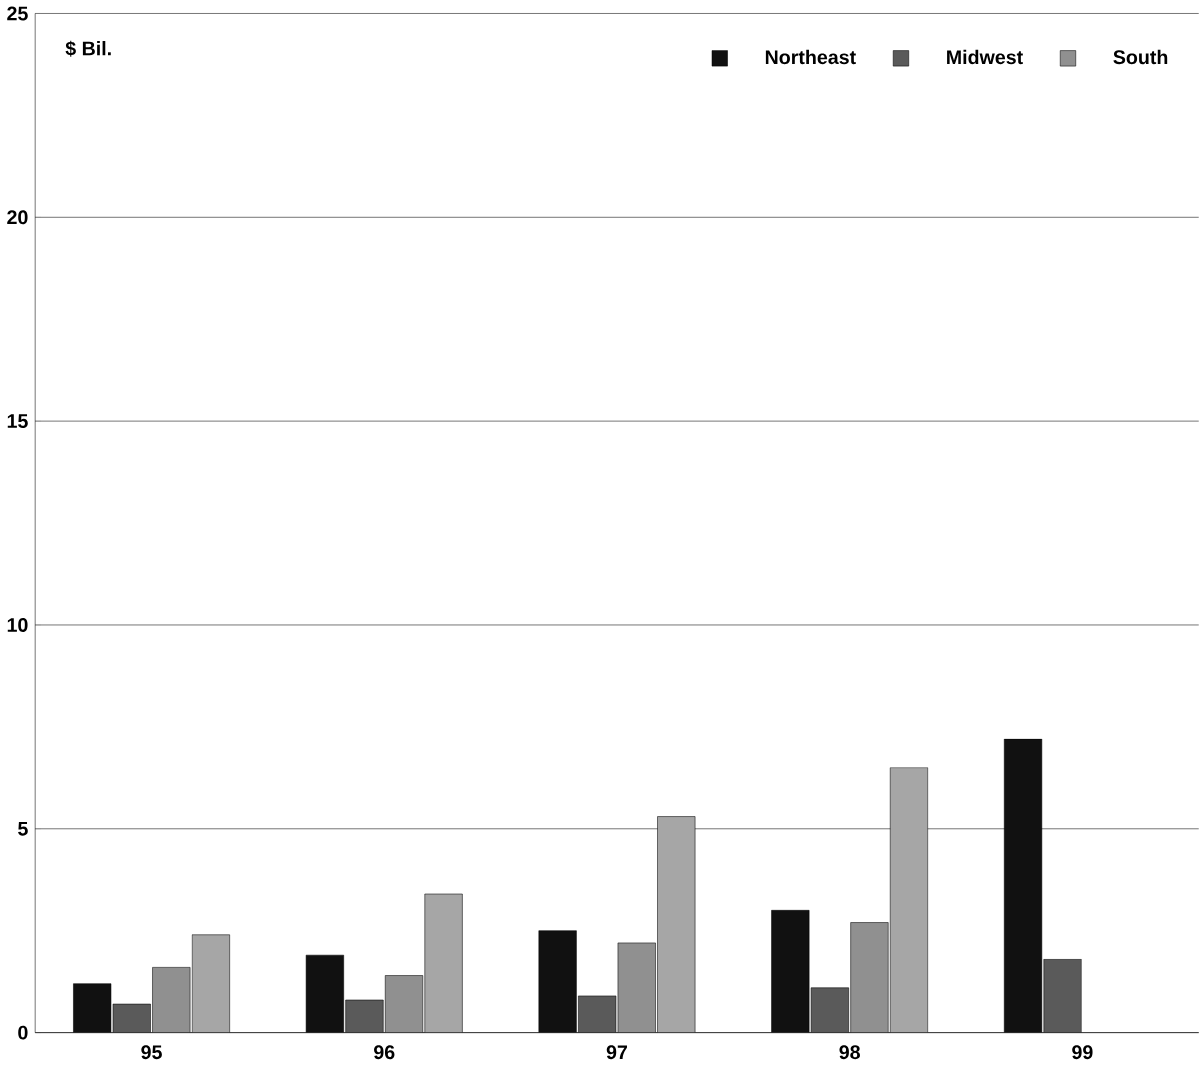 The width and height of the screenshot is (1199, 1066). Describe the element at coordinates (17, 421) in the screenshot. I see `y-tick-label: 15` at that location.